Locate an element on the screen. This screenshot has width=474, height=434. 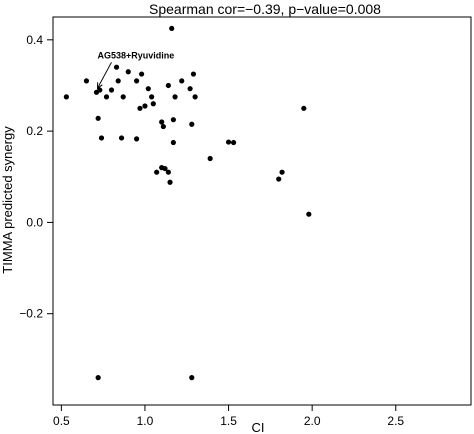
y-tick-label: −0.2 is located at coordinates (31, 314).